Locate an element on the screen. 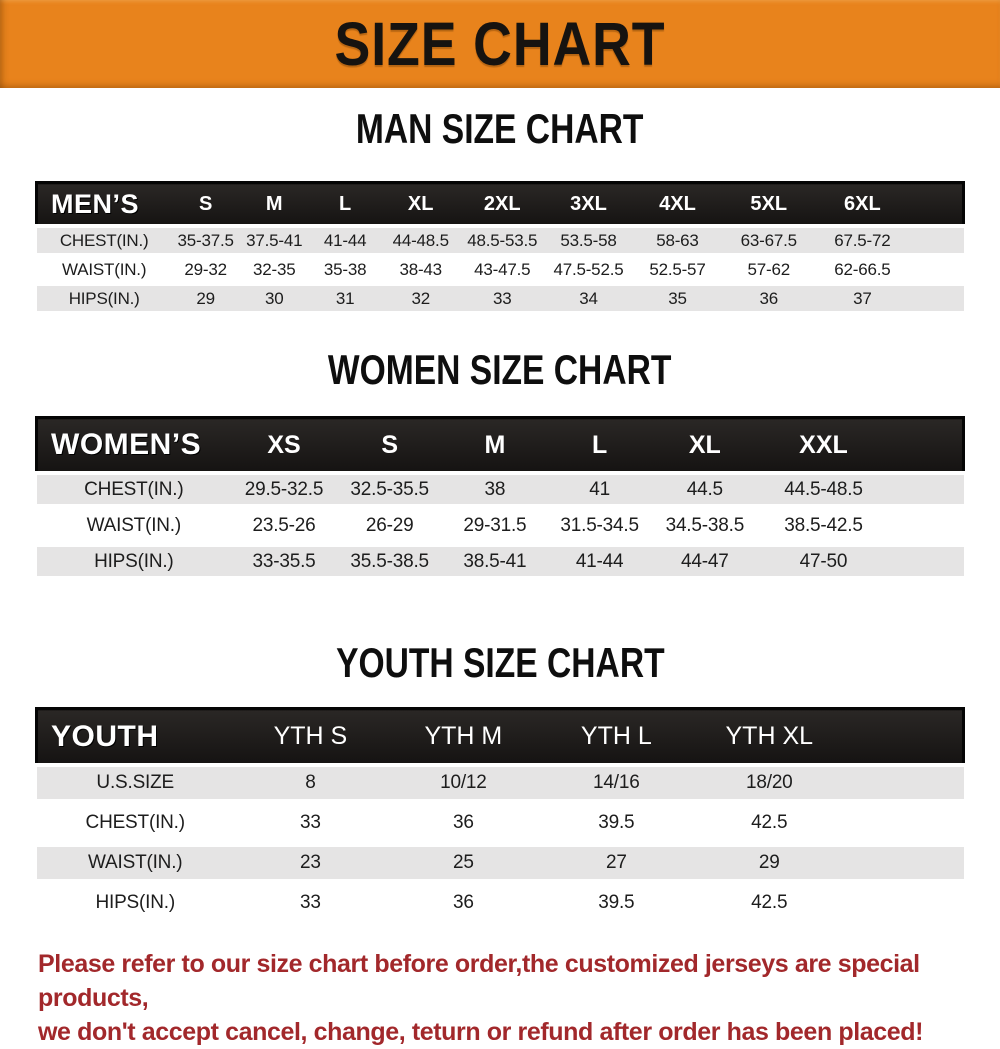 The height and width of the screenshot is (1049, 1000). size-value: 34.5-38.5 is located at coordinates (705, 527).